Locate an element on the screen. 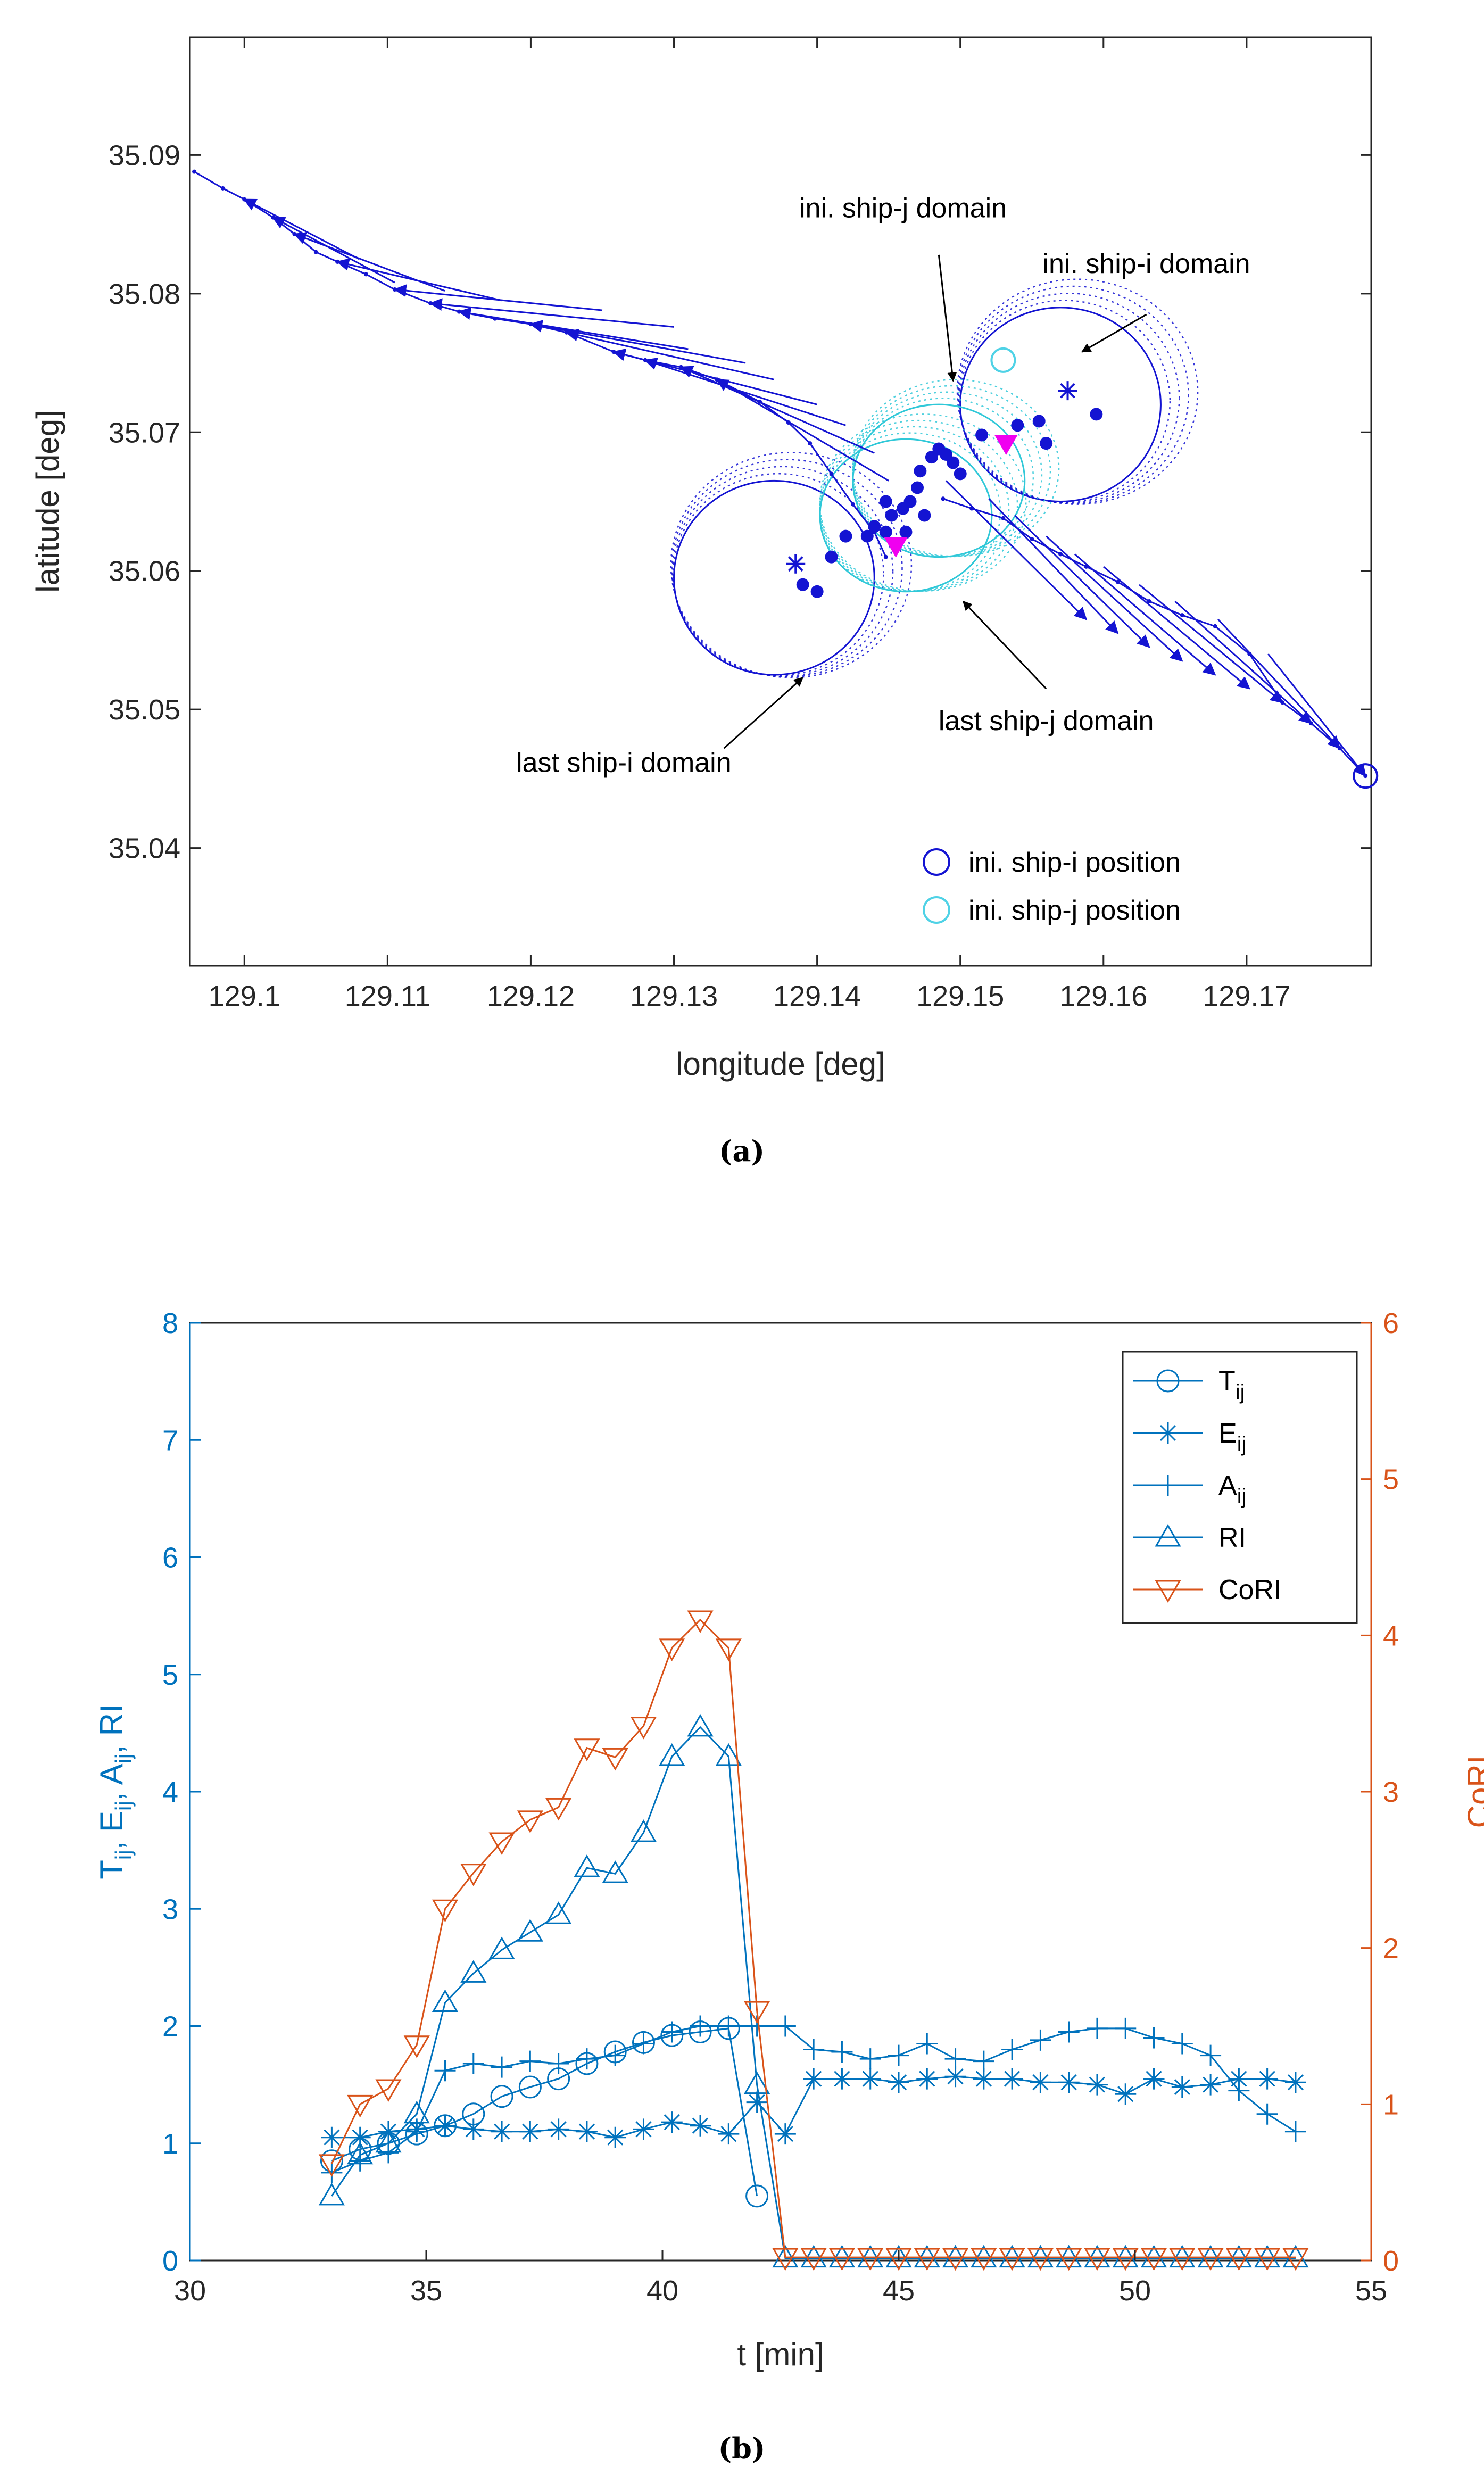  y-tick-label: 5 is located at coordinates (170, 1675).